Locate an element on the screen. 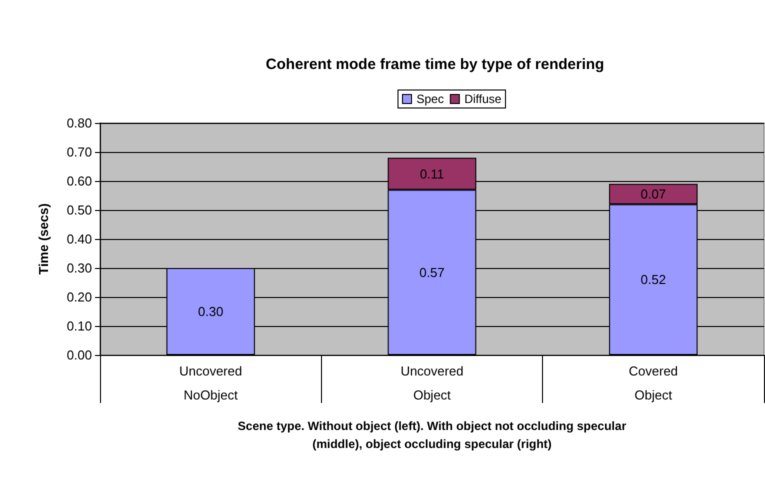 Image resolution: width=765 pixels, height=488 pixels. x-axis-title: Scene type. Without object (left). With object not occluding specular (middle), object occluding specular (right) is located at coordinates (432, 435).